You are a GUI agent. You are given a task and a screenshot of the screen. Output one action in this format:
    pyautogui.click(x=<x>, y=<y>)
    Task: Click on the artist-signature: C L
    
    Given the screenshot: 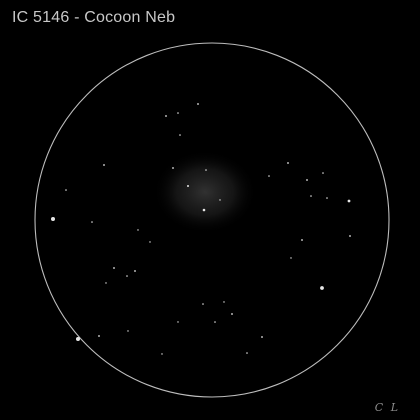 What is the action you would take?
    pyautogui.click(x=387, y=407)
    